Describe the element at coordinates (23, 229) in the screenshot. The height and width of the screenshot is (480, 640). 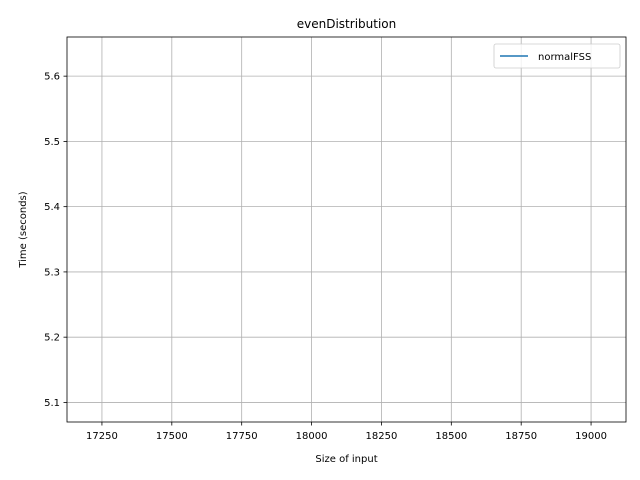
I see `y-axis-label: Time (seconds)` at that location.